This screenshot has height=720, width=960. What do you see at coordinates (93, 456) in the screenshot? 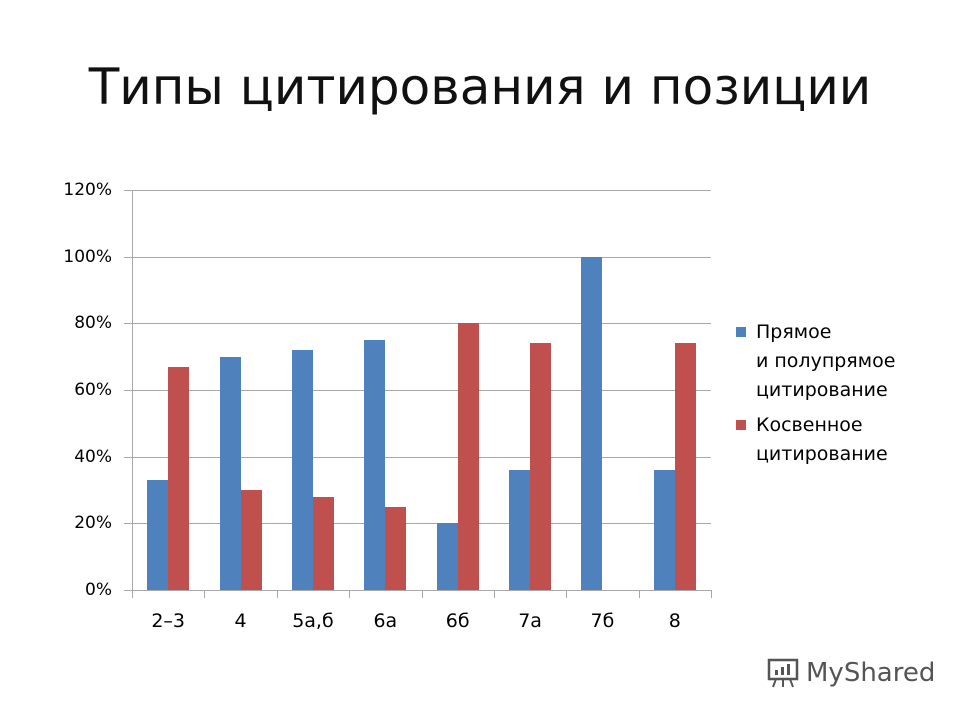
I see `y-tick-label: 40%` at bounding box center [93, 456].